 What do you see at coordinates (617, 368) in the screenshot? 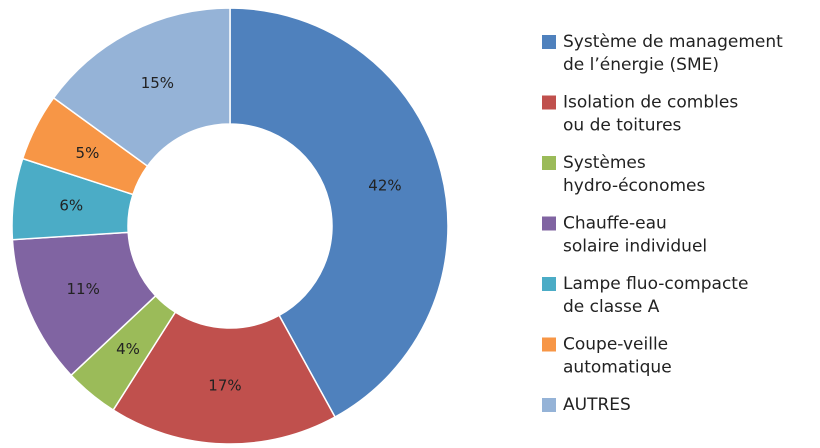
I see `legend-label: automatique` at bounding box center [617, 368].